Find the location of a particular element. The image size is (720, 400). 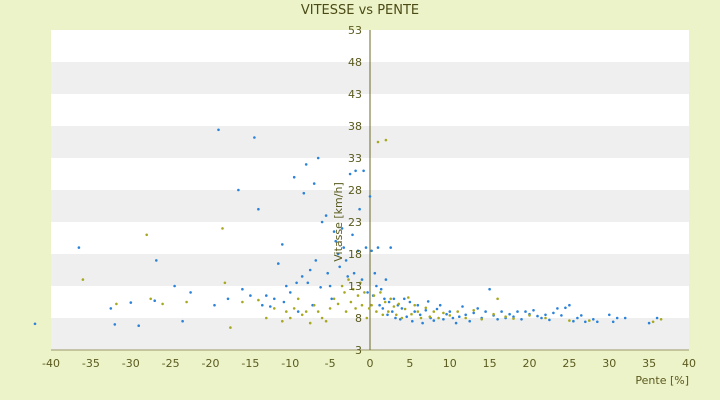

x-tick-label: 20 is located at coordinates (530, 363).